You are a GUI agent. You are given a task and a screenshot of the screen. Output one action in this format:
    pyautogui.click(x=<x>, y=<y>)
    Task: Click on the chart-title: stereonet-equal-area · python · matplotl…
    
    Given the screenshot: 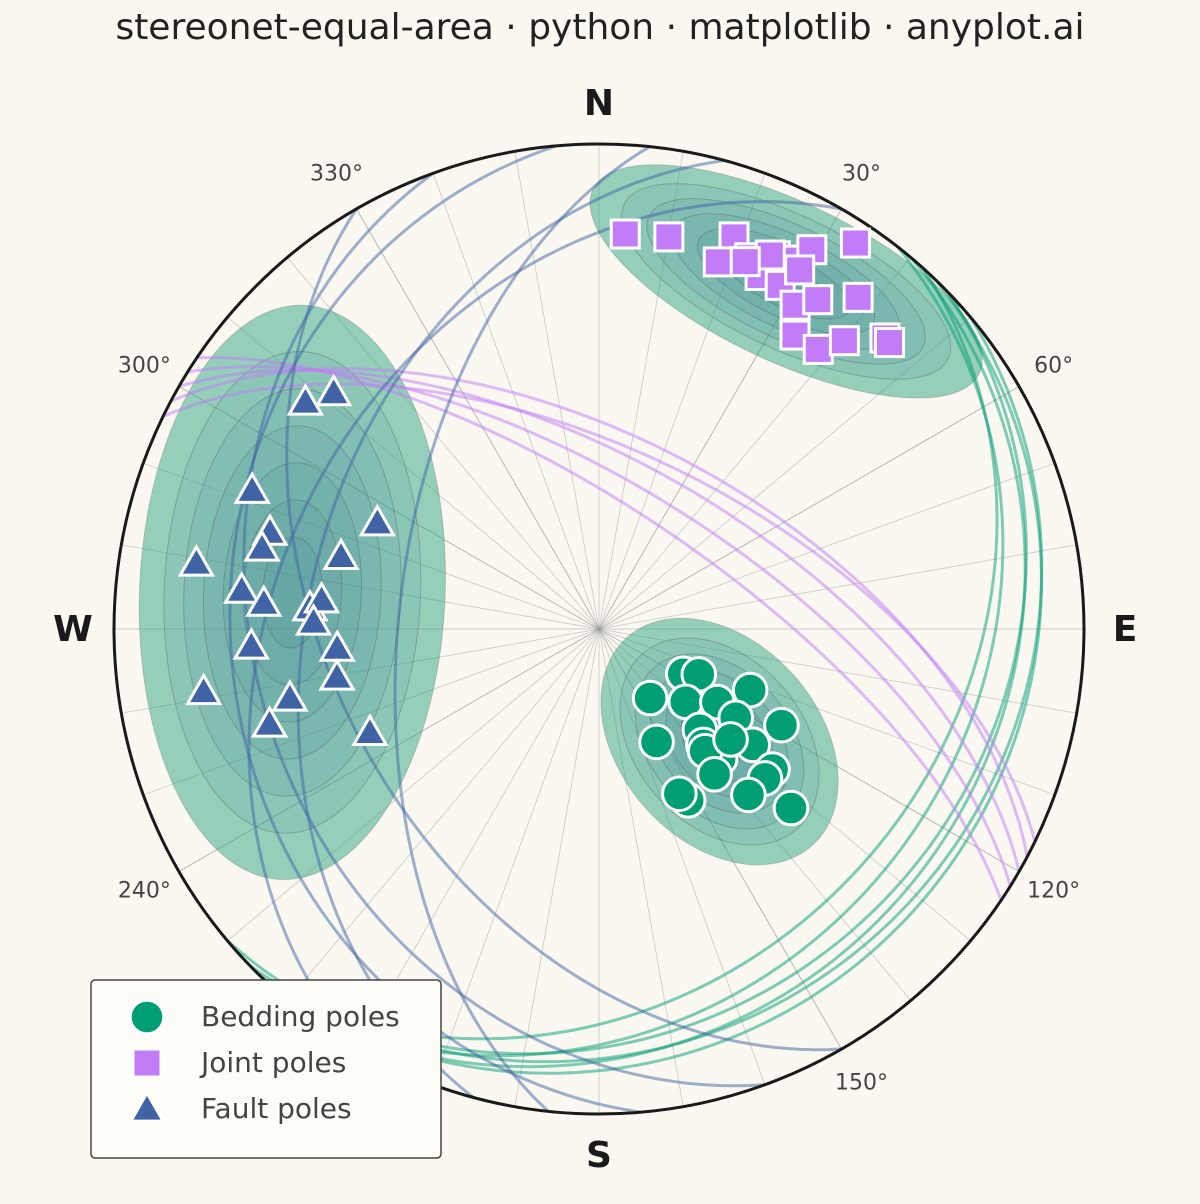 What is the action you would take?
    pyautogui.click(x=599, y=27)
    